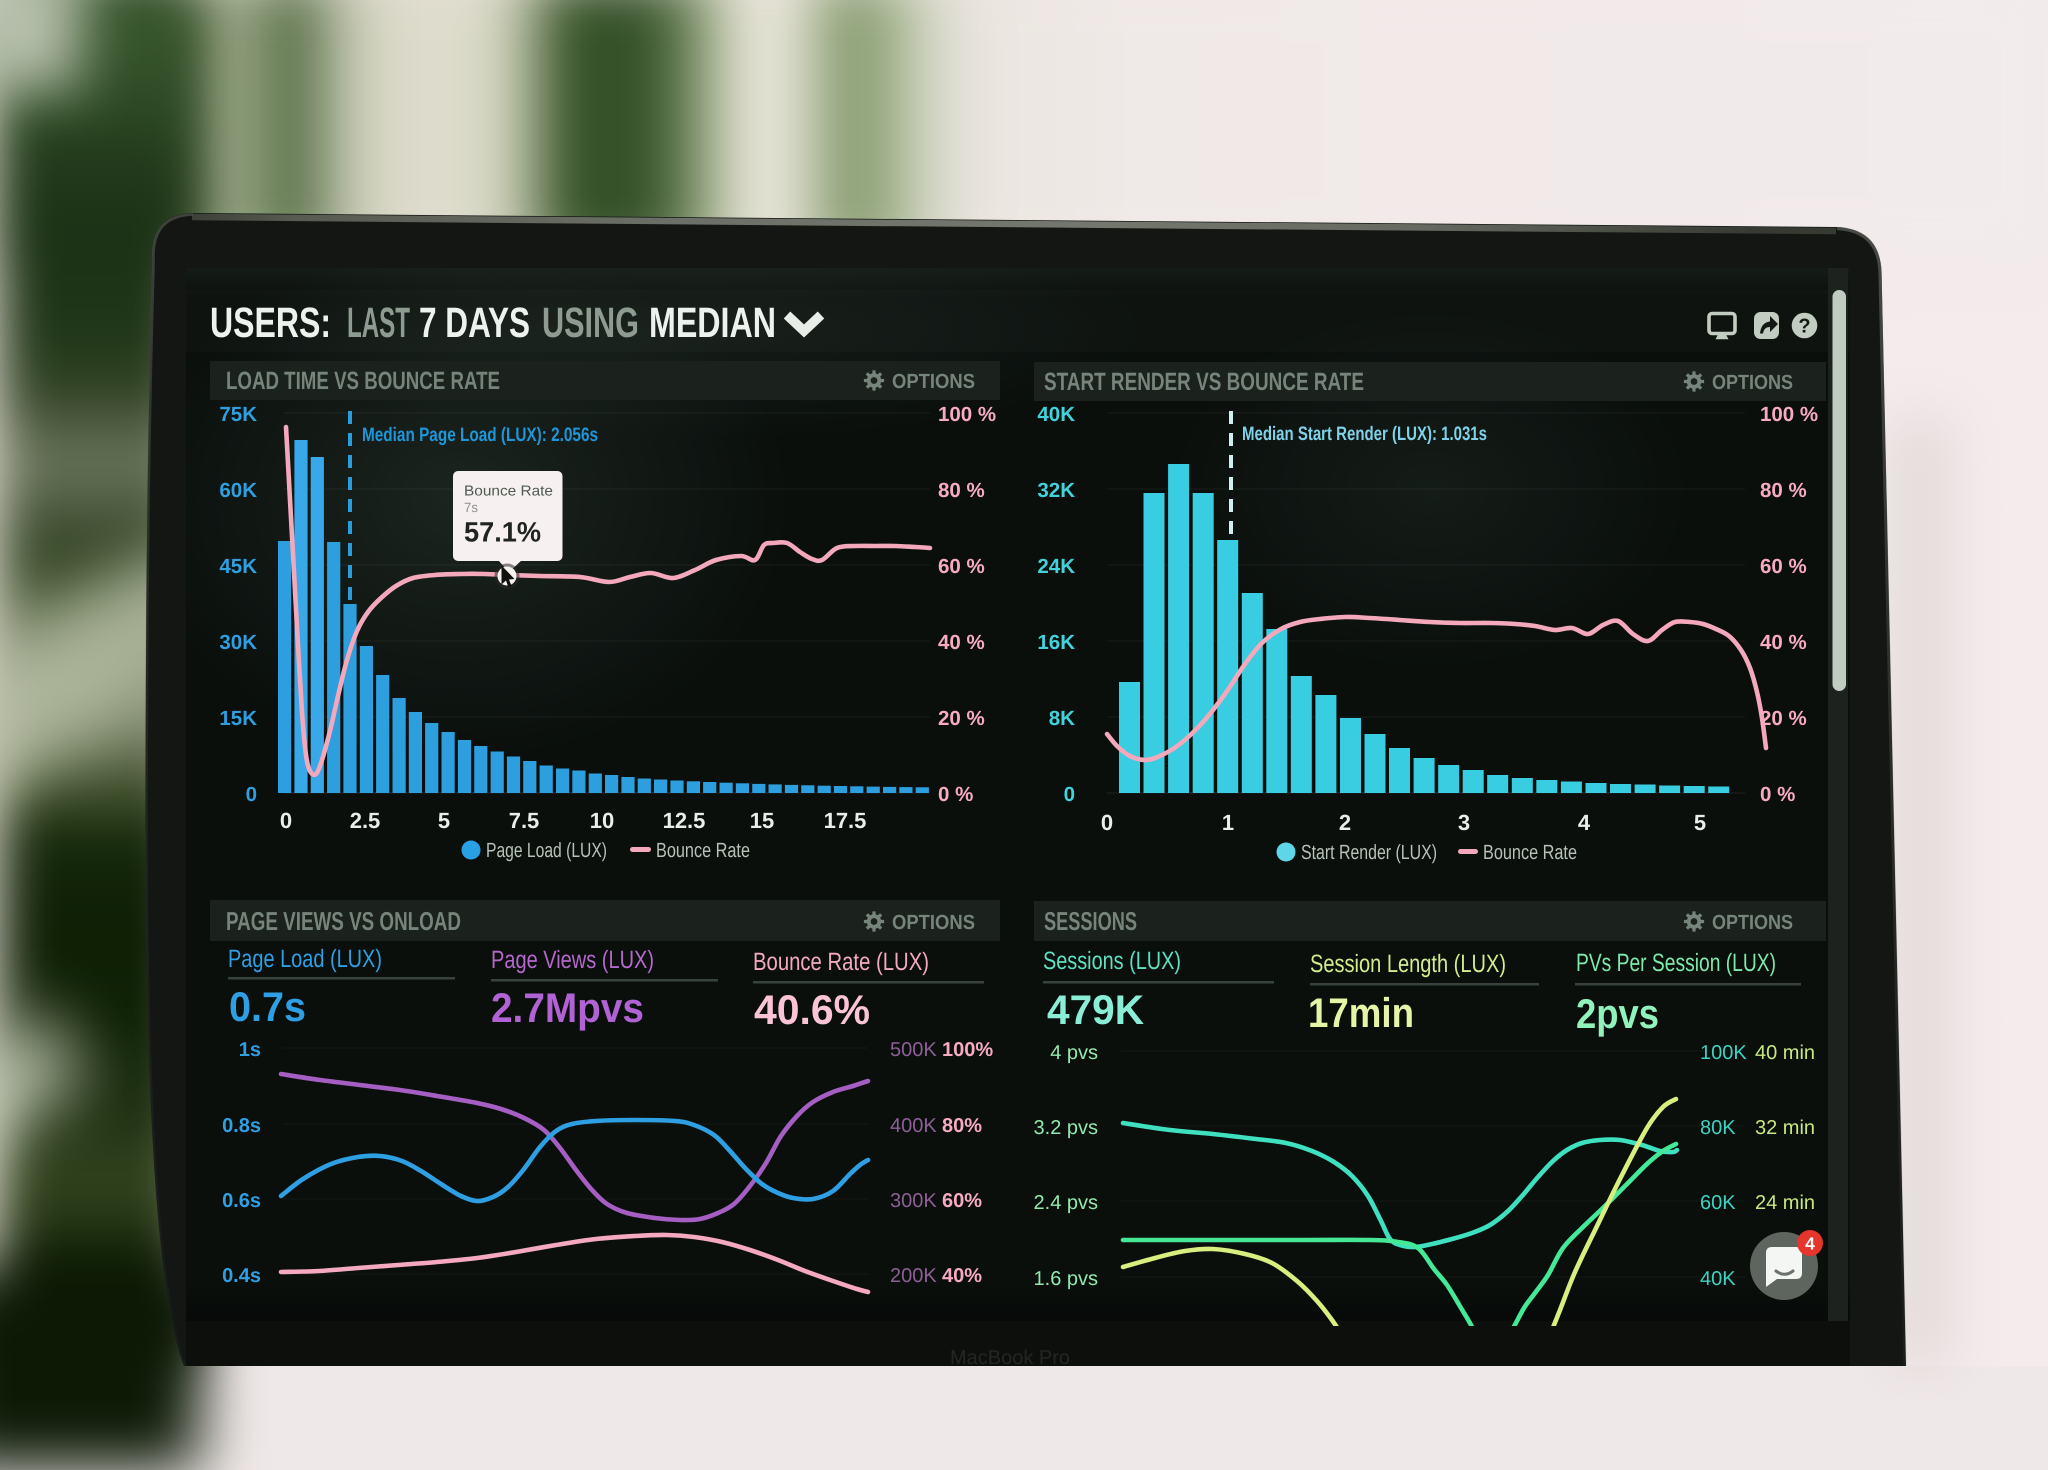  What do you see at coordinates (1090, 921) in the screenshot?
I see `svg-text: SESSIONS` at bounding box center [1090, 921].